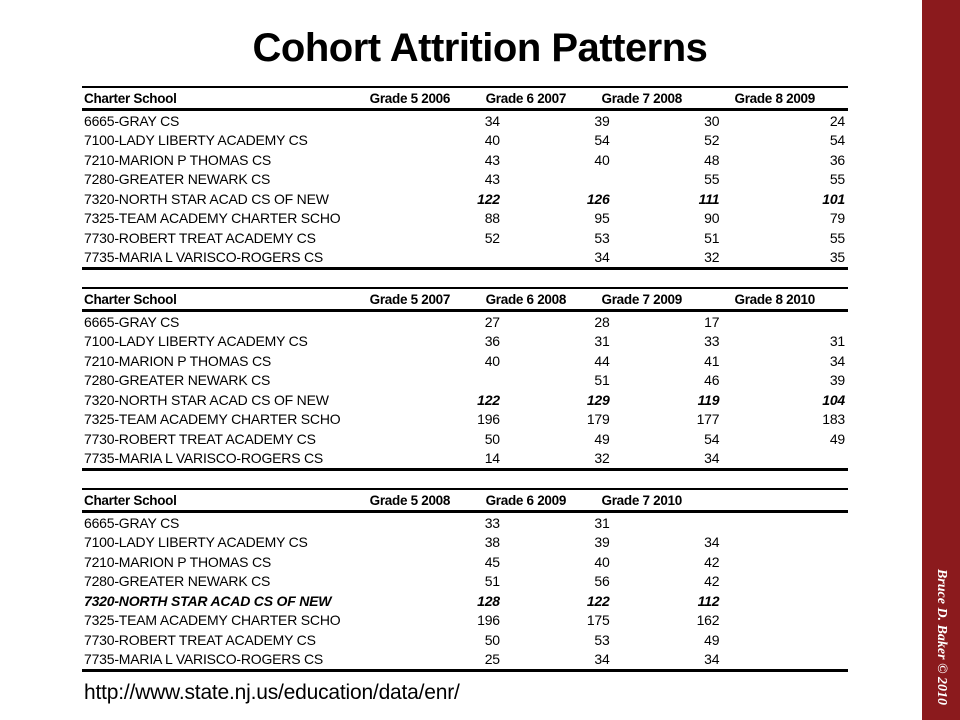  Describe the element at coordinates (837, 257) in the screenshot. I see `value-cell: 35` at that location.